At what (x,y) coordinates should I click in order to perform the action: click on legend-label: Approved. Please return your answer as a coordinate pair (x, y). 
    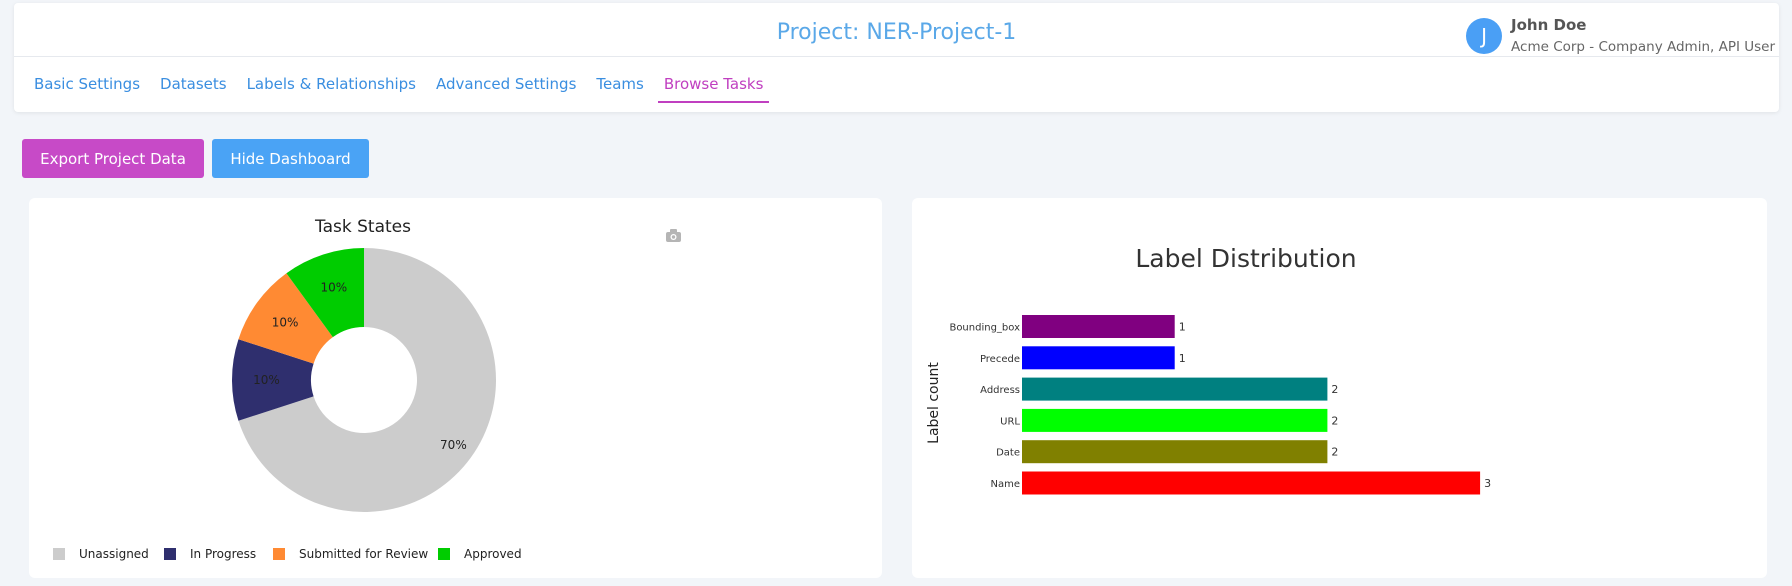
    Looking at the image, I should click on (493, 554).